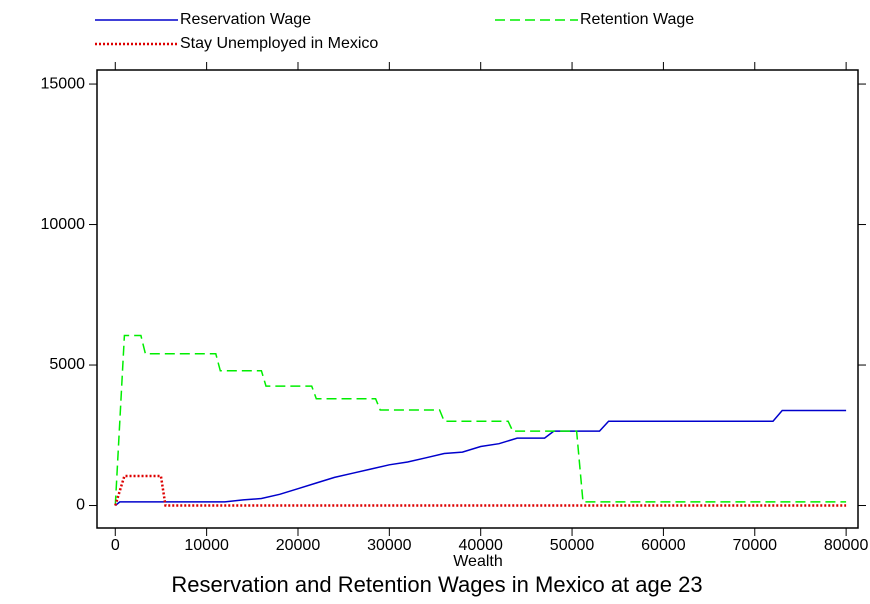 The width and height of the screenshot is (870, 604). What do you see at coordinates (478, 561) in the screenshot?
I see `x-axis-label: Wealth` at bounding box center [478, 561].